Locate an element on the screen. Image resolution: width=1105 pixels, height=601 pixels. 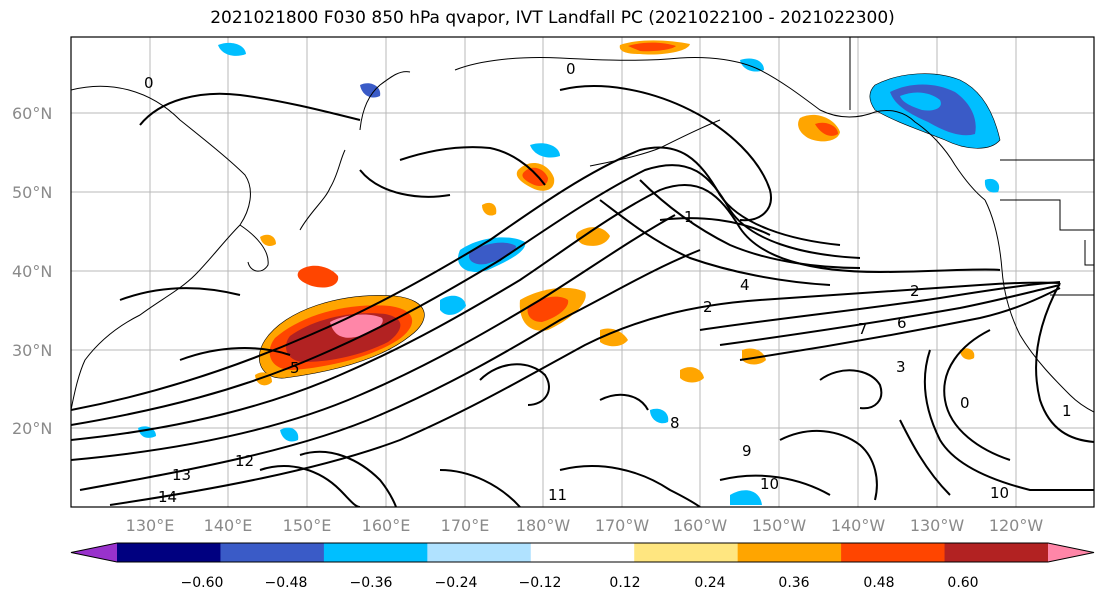
lon-label: 140°W is located at coordinates (858, 525).